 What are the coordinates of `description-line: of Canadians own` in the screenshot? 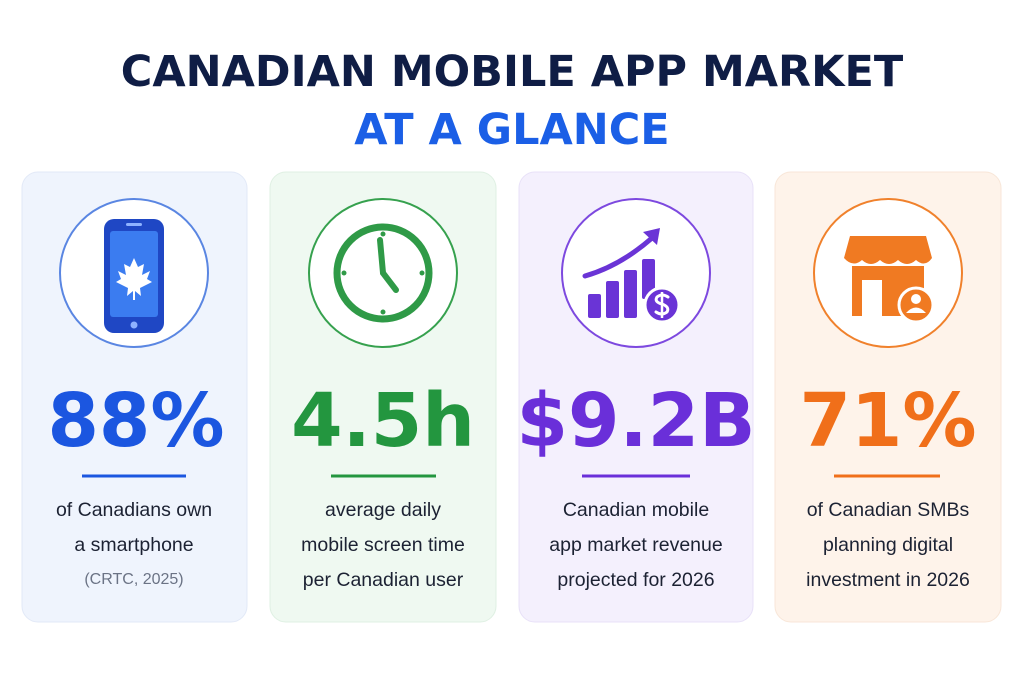 It's located at (134, 510).